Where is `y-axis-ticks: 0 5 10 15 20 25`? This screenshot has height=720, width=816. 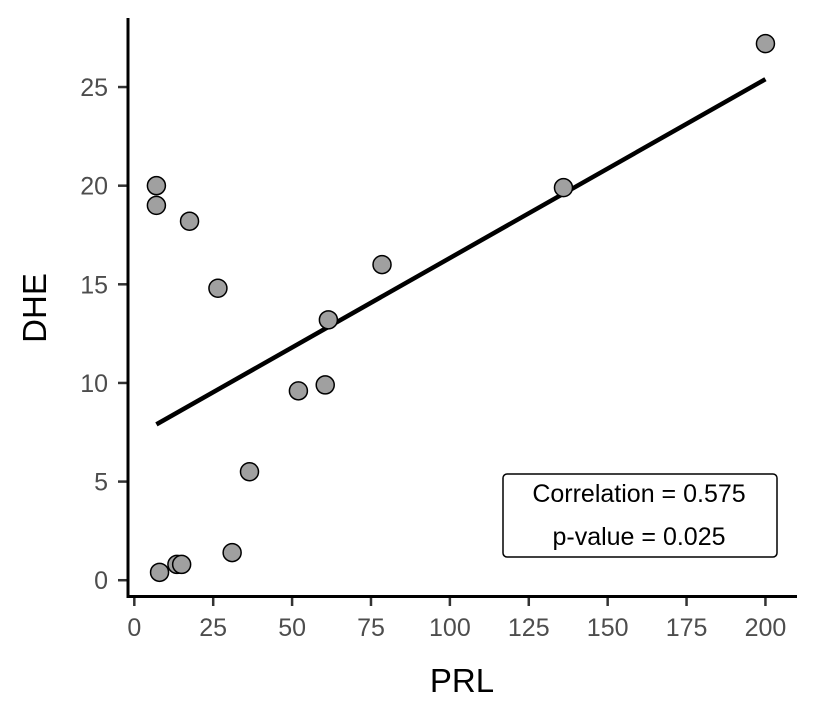 y-axis-ticks: 0 5 10 15 20 25 is located at coordinates (104, 334).